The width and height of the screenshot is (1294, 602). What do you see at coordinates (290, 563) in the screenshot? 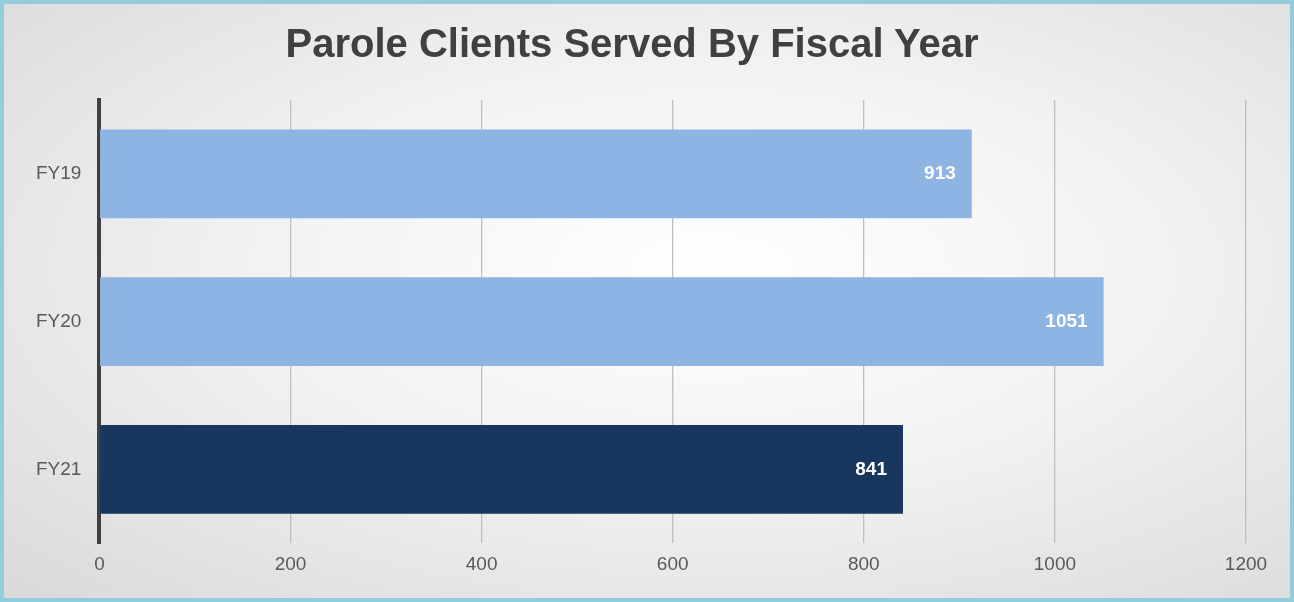
I see `x-tick-label: 200` at bounding box center [290, 563].